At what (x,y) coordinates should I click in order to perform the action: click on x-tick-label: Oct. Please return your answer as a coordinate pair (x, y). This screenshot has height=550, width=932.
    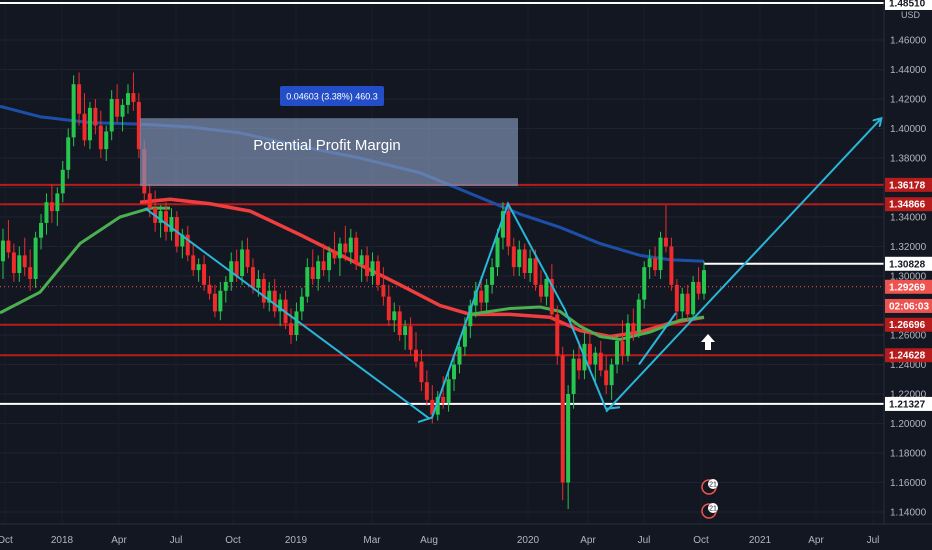
    Looking at the image, I should click on (233, 540).